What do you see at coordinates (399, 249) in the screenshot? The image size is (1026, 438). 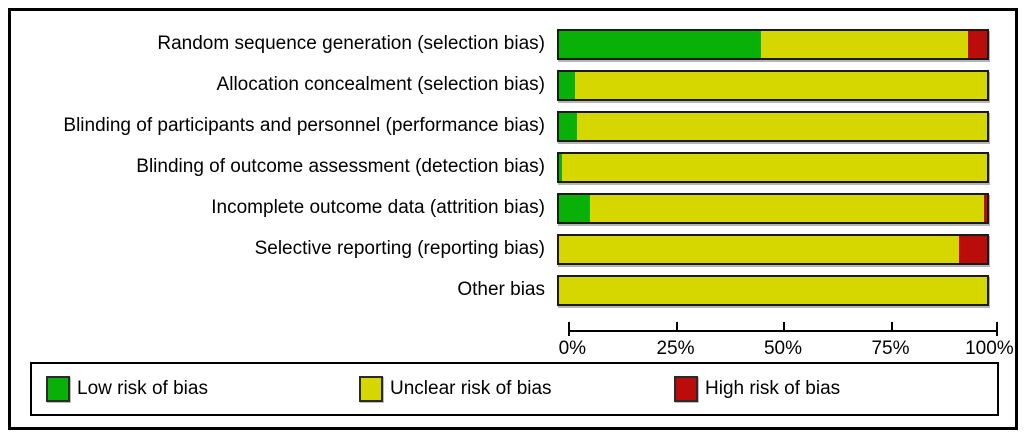 I see `category-label: Selective reporting (reporting bias)` at bounding box center [399, 249].